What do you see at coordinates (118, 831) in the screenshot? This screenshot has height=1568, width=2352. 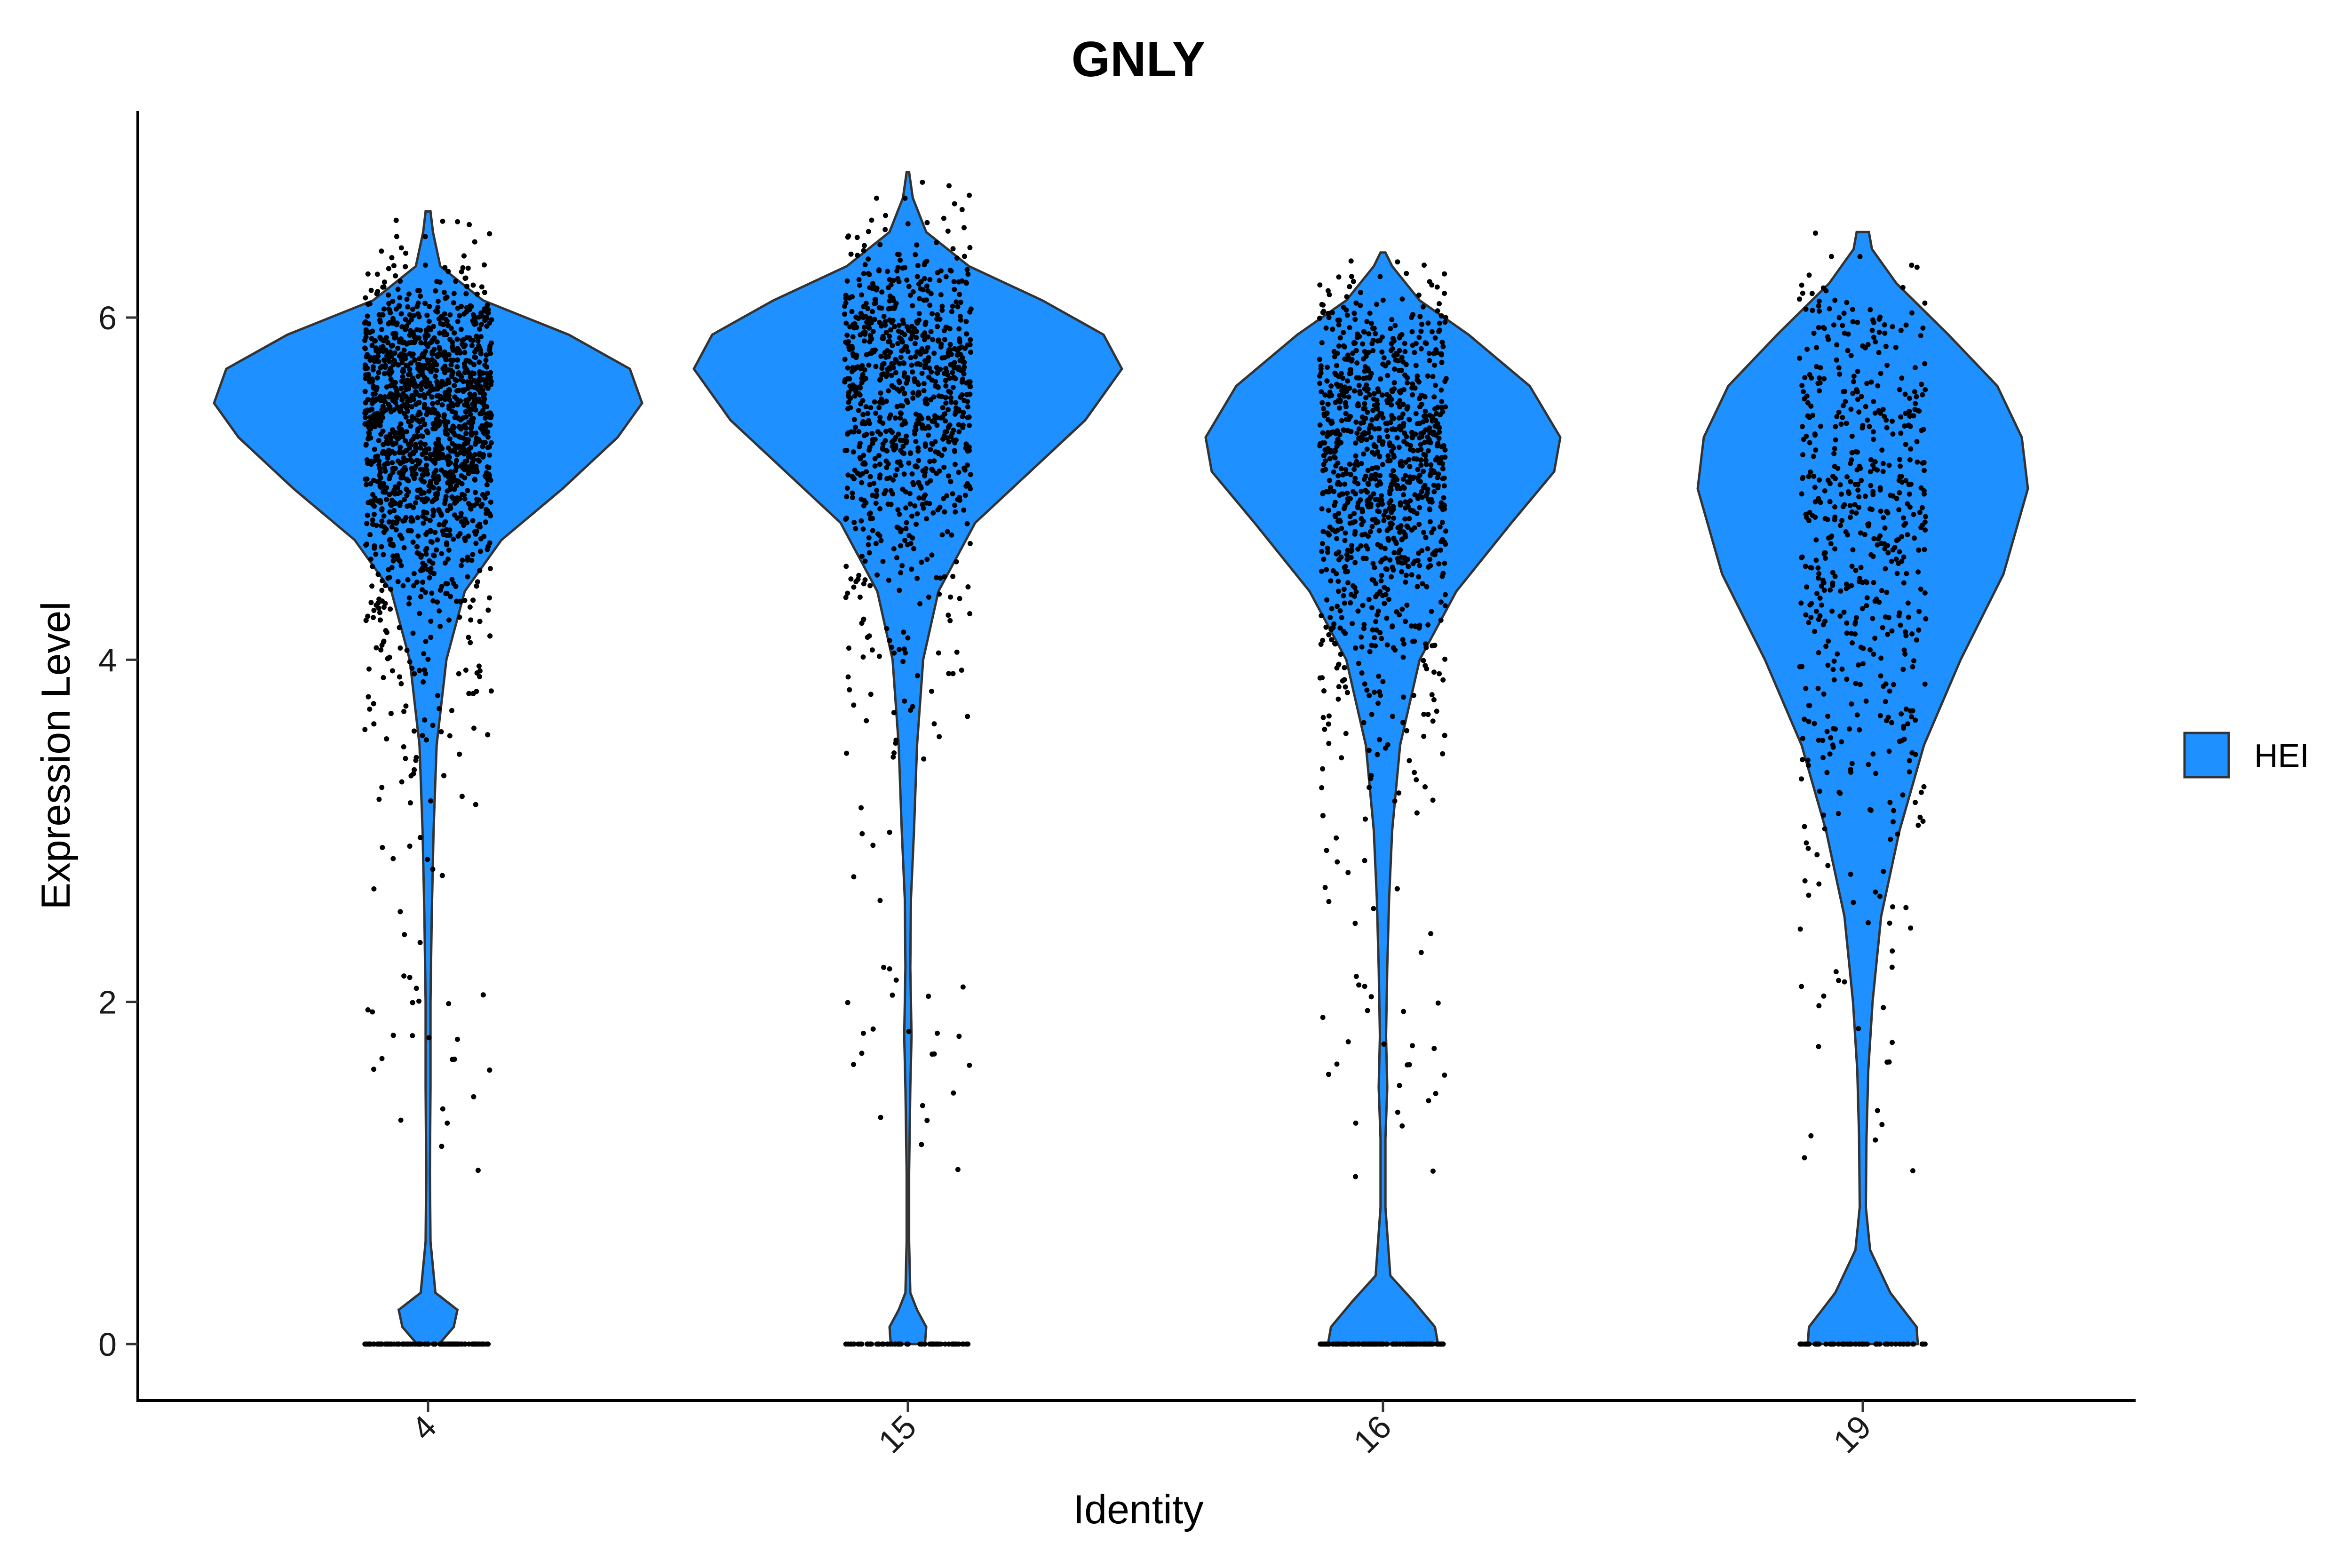 I see `y-axis-ticks: 0 2 4 6` at bounding box center [118, 831].